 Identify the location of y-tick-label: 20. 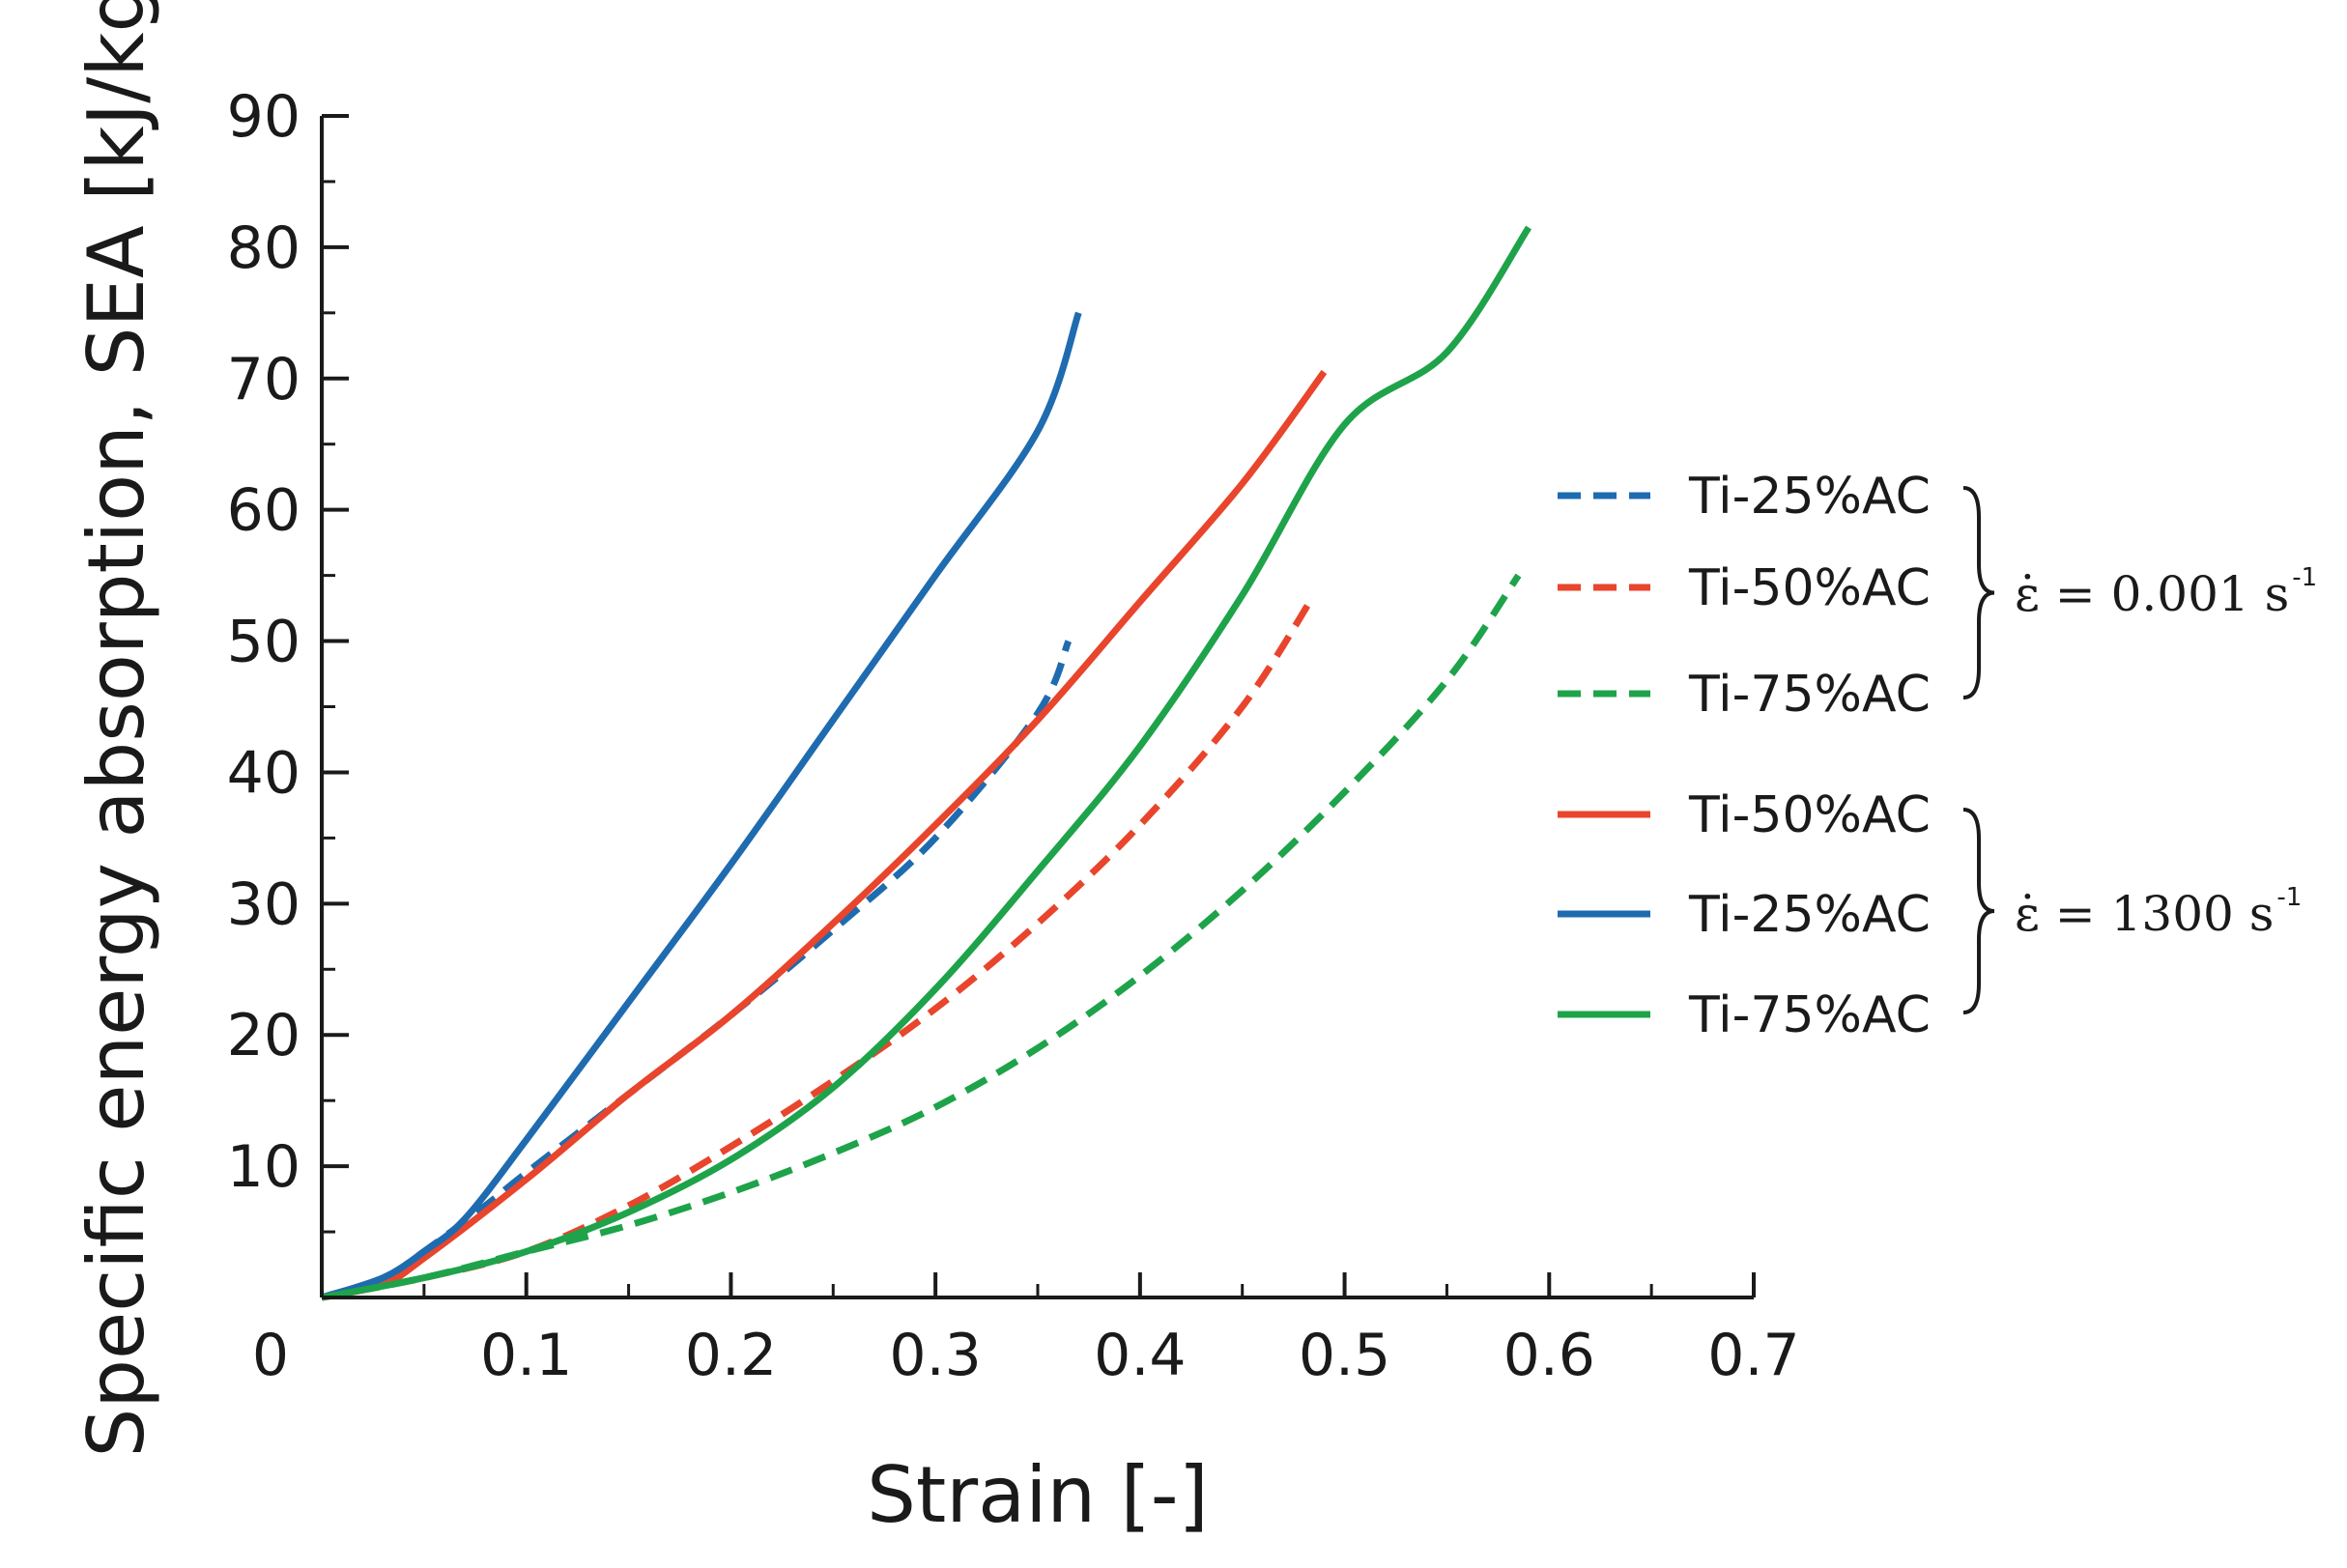
(264, 1035).